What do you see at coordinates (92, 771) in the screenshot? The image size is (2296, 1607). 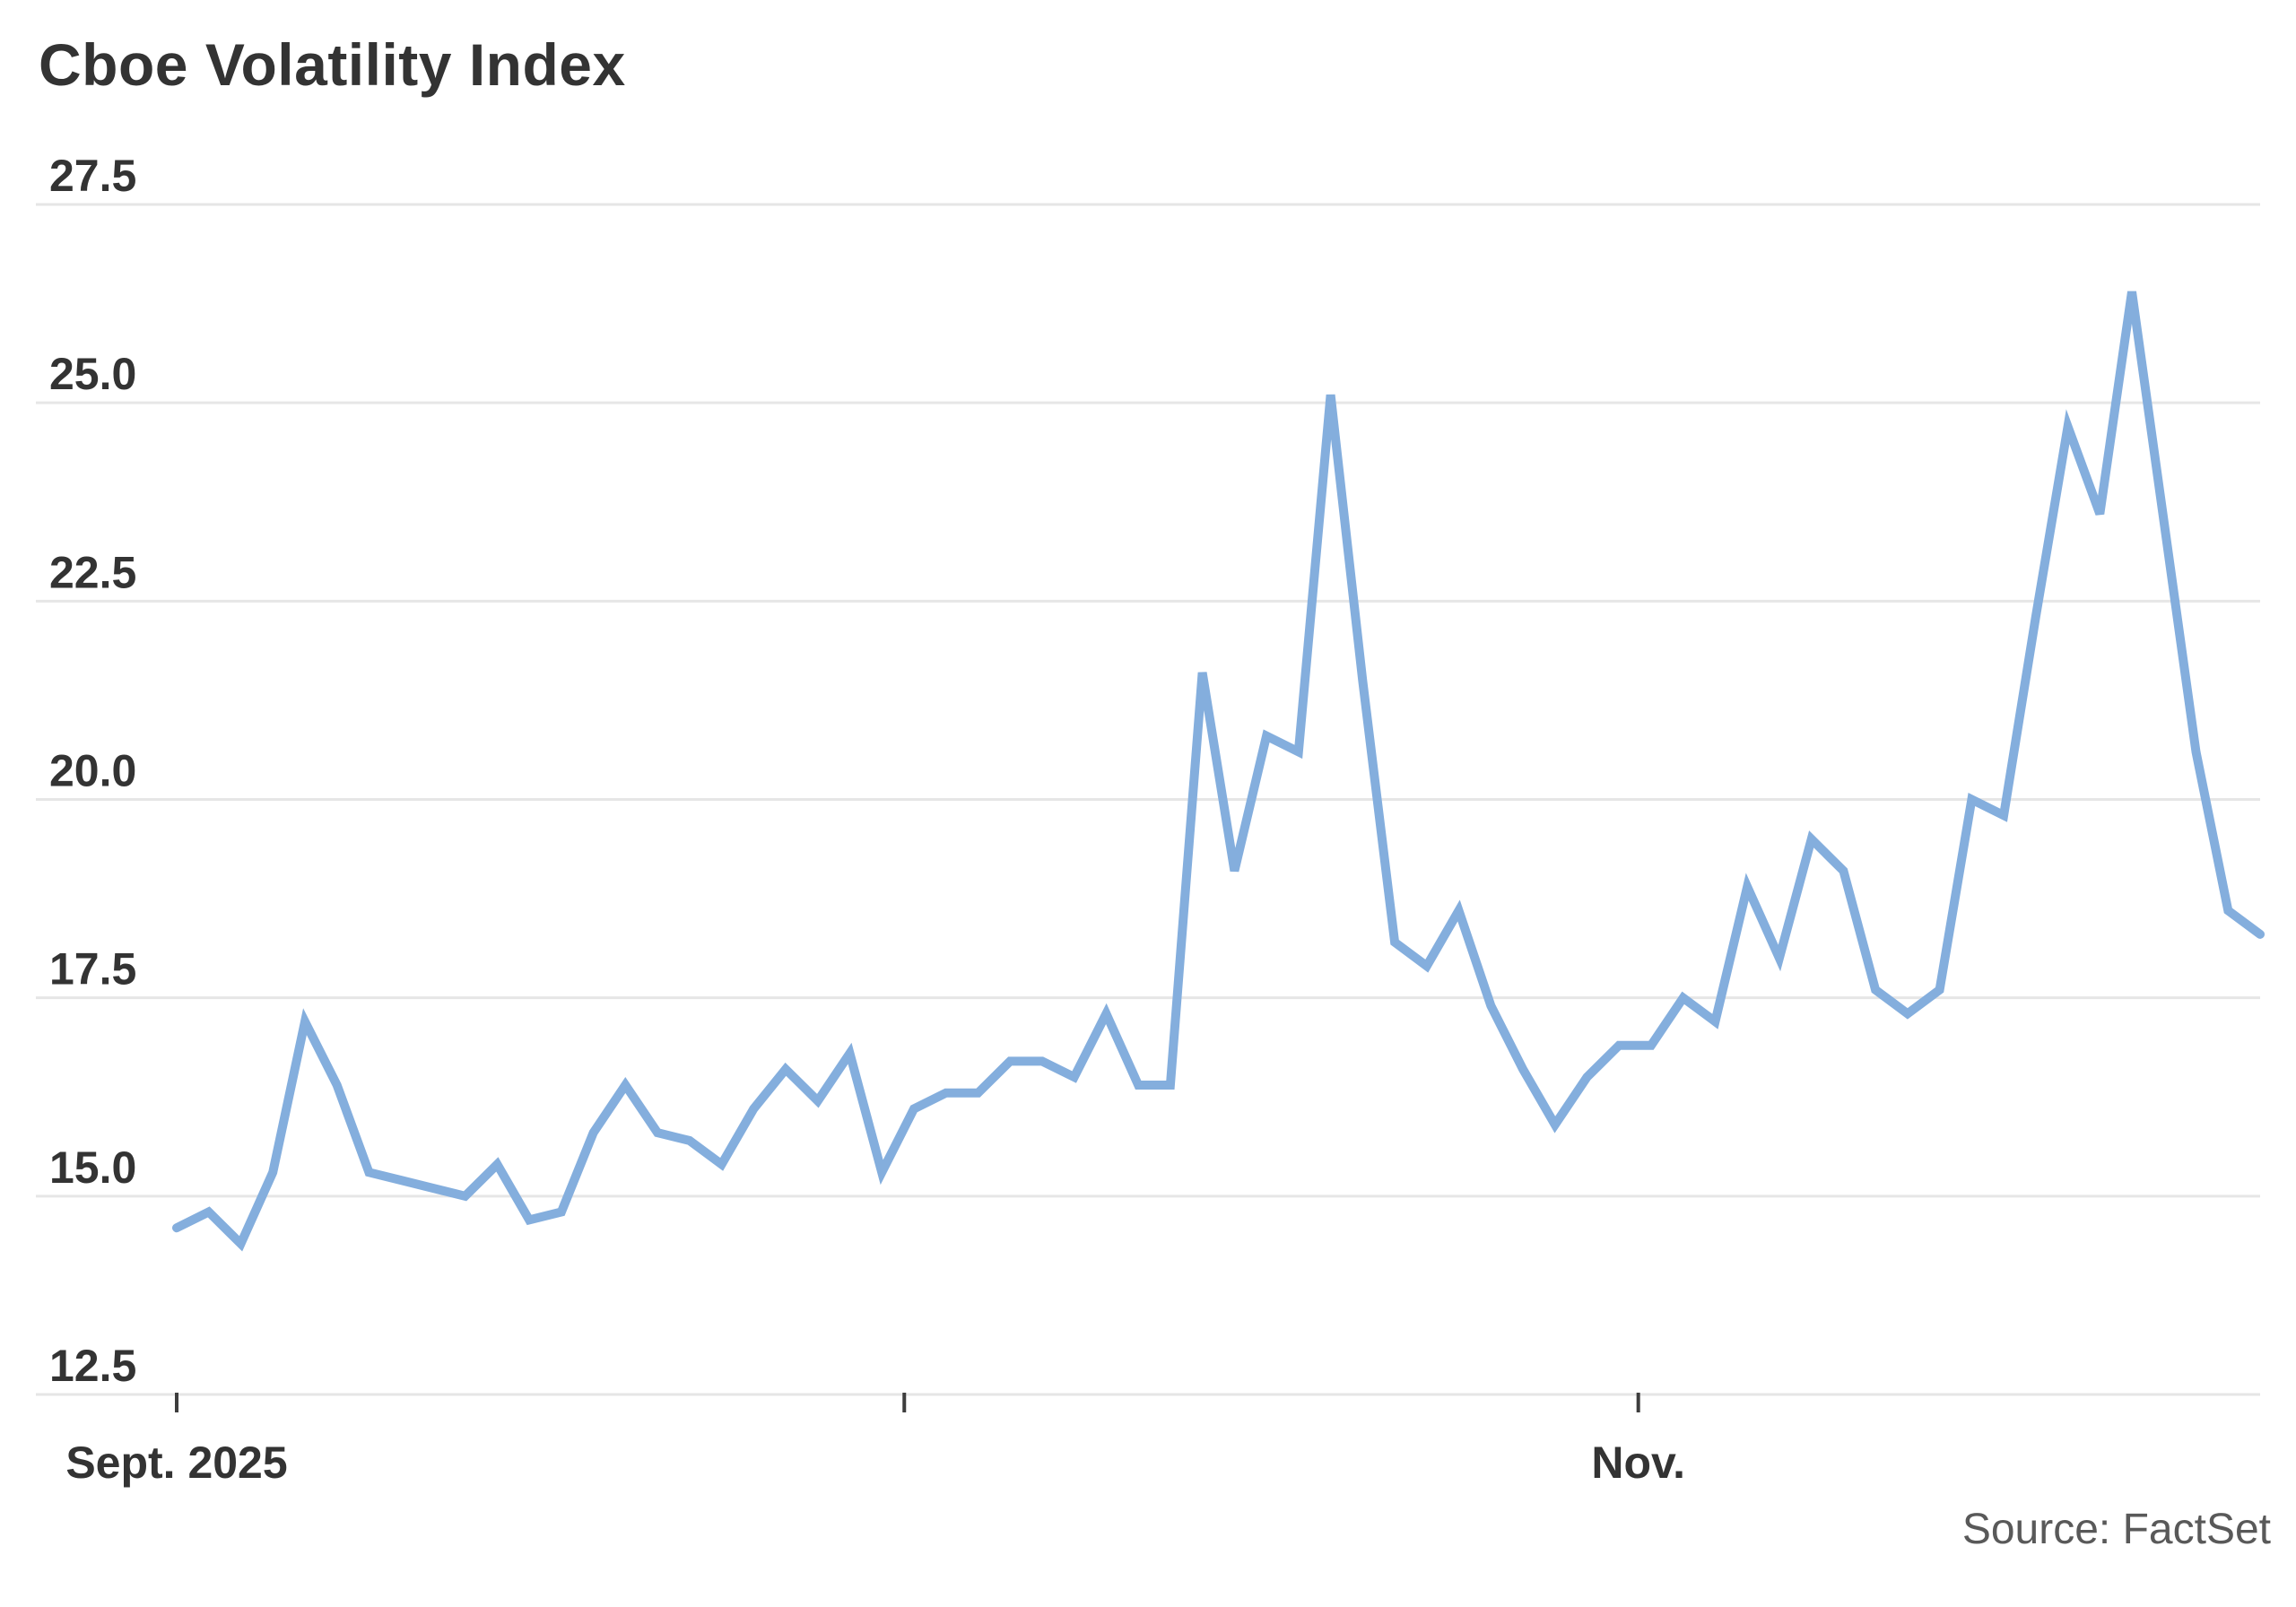 I see `y-axis-label-20.0: 20.0` at bounding box center [92, 771].